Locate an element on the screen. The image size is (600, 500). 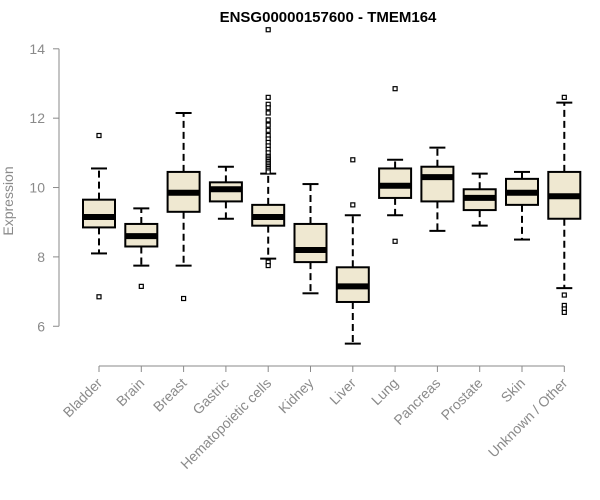
y-tick-label: 12 is located at coordinates (37, 118).